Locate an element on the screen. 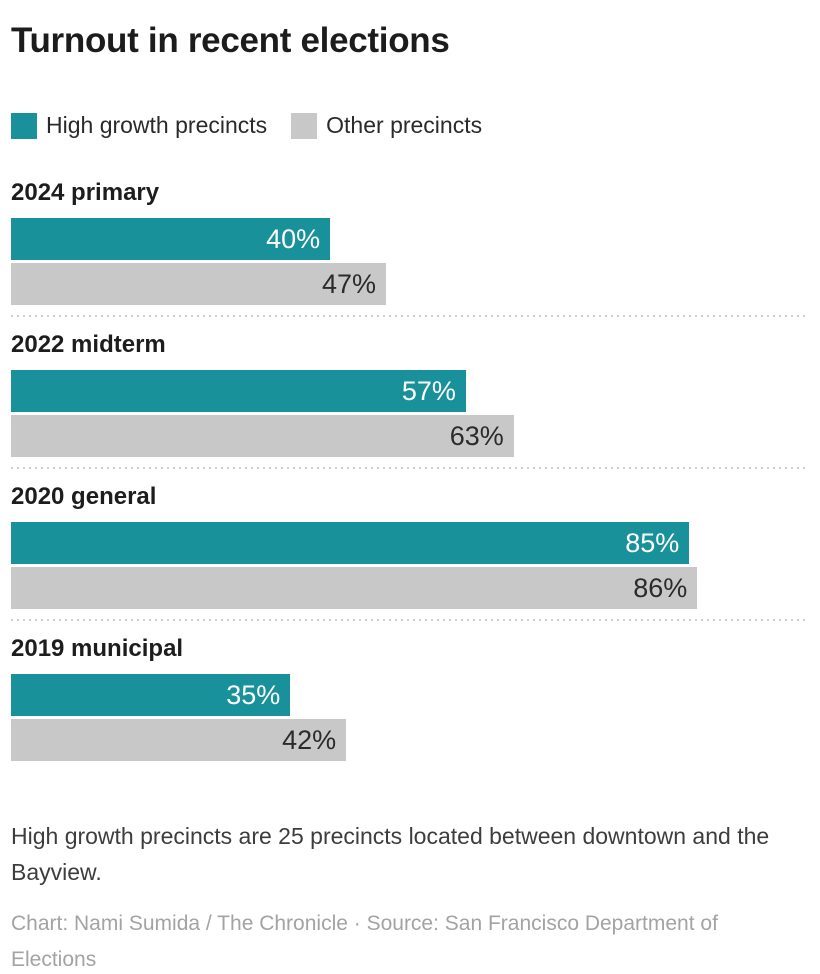 The width and height of the screenshot is (820, 974). bar-other: 42% is located at coordinates (179, 740).